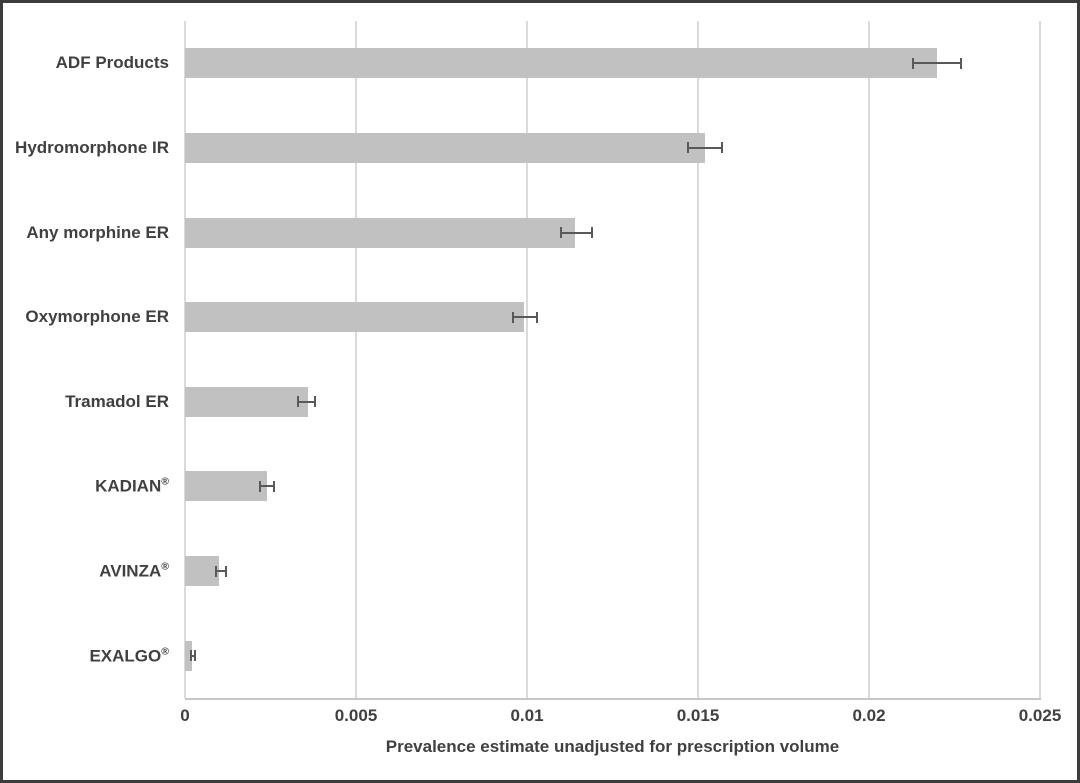 This screenshot has width=1080, height=783. What do you see at coordinates (620, 719) in the screenshot?
I see `x-axis-ticks: 0 0.005 0.01 0.015 0.02 0.025` at bounding box center [620, 719].